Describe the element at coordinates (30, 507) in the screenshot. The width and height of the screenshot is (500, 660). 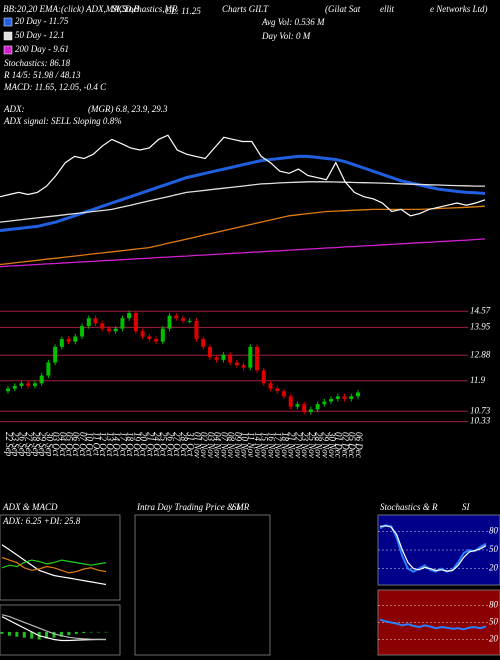
I see `panel-title: ADX & MACD` at that location.